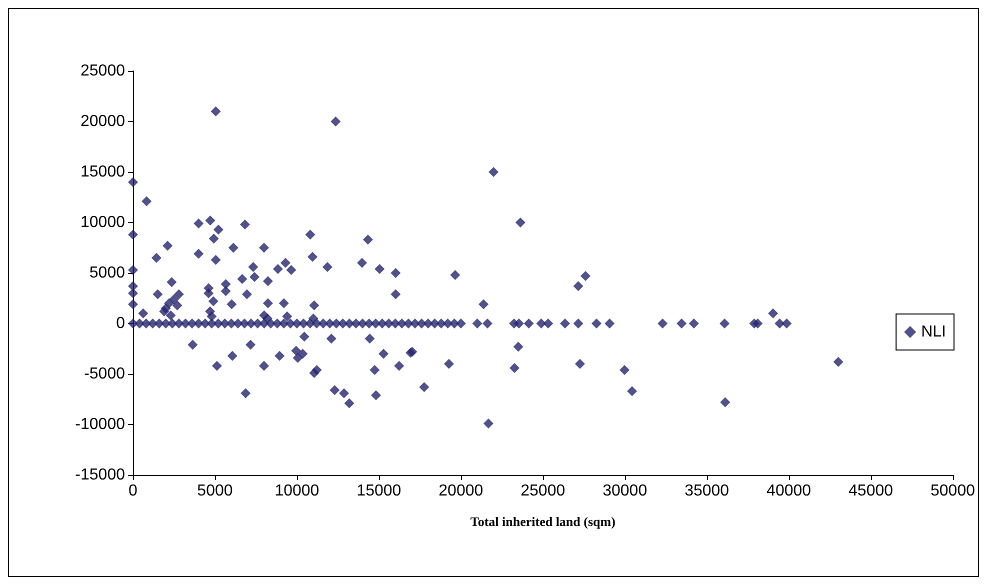  Describe the element at coordinates (103, 71) in the screenshot. I see `y-tick-label: 25000` at that location.